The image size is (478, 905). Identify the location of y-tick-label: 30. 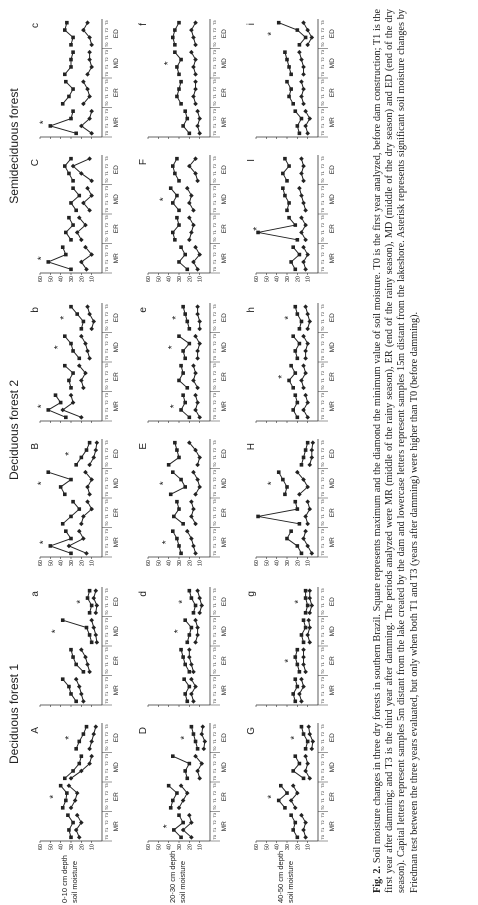
(180, 563).